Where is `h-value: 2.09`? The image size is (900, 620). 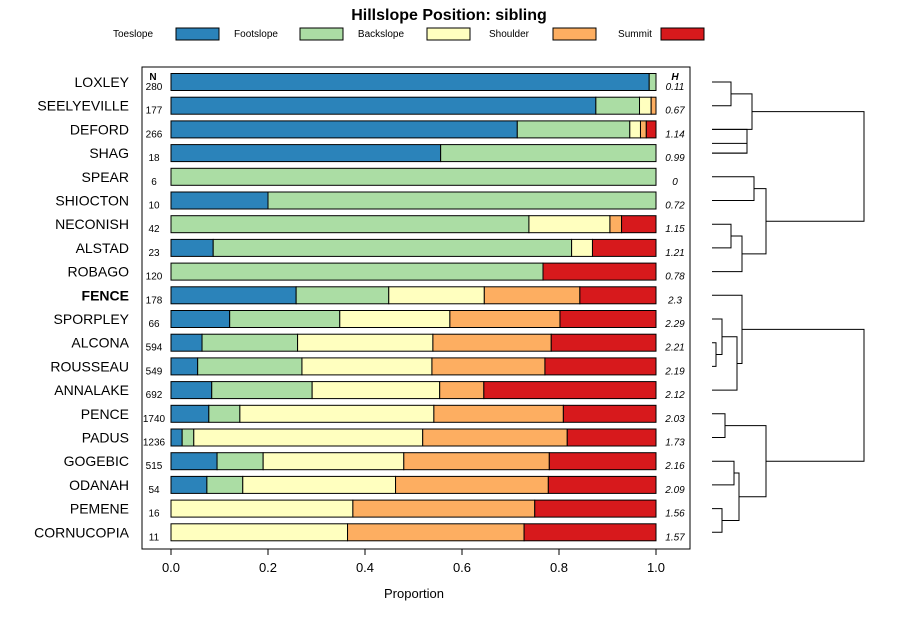
h-value: 2.09 is located at coordinates (674, 490).